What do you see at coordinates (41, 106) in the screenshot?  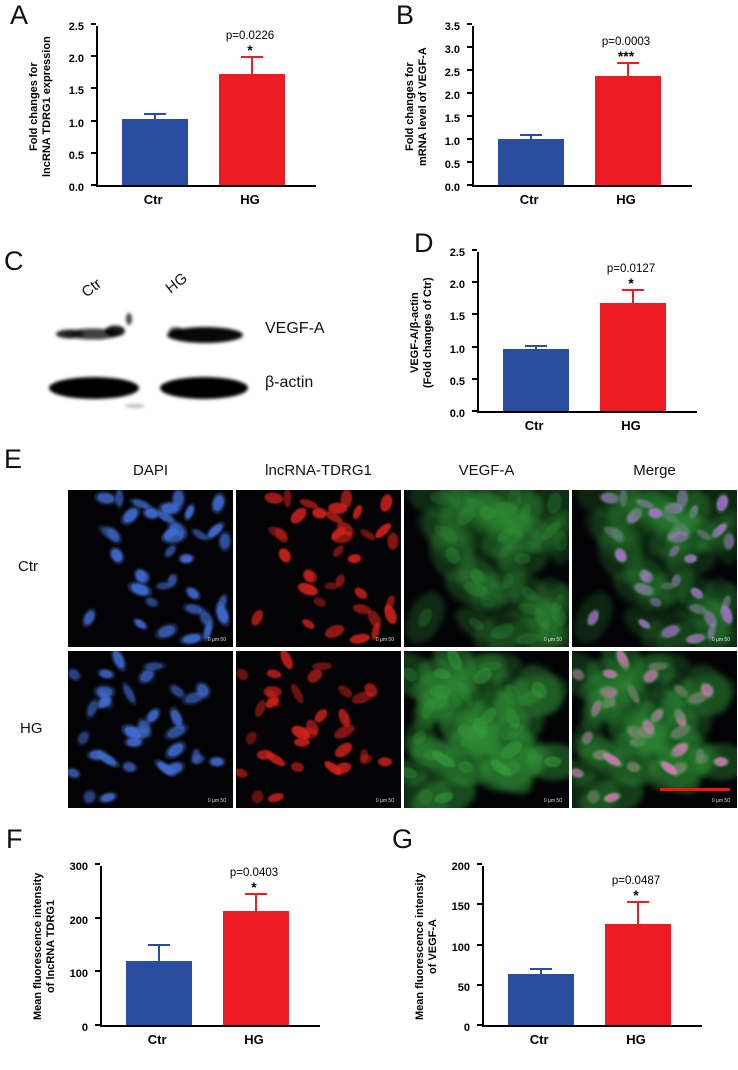 I see `y-axis-label: Fold changes for lncRNA TDRG1 expression` at bounding box center [41, 106].